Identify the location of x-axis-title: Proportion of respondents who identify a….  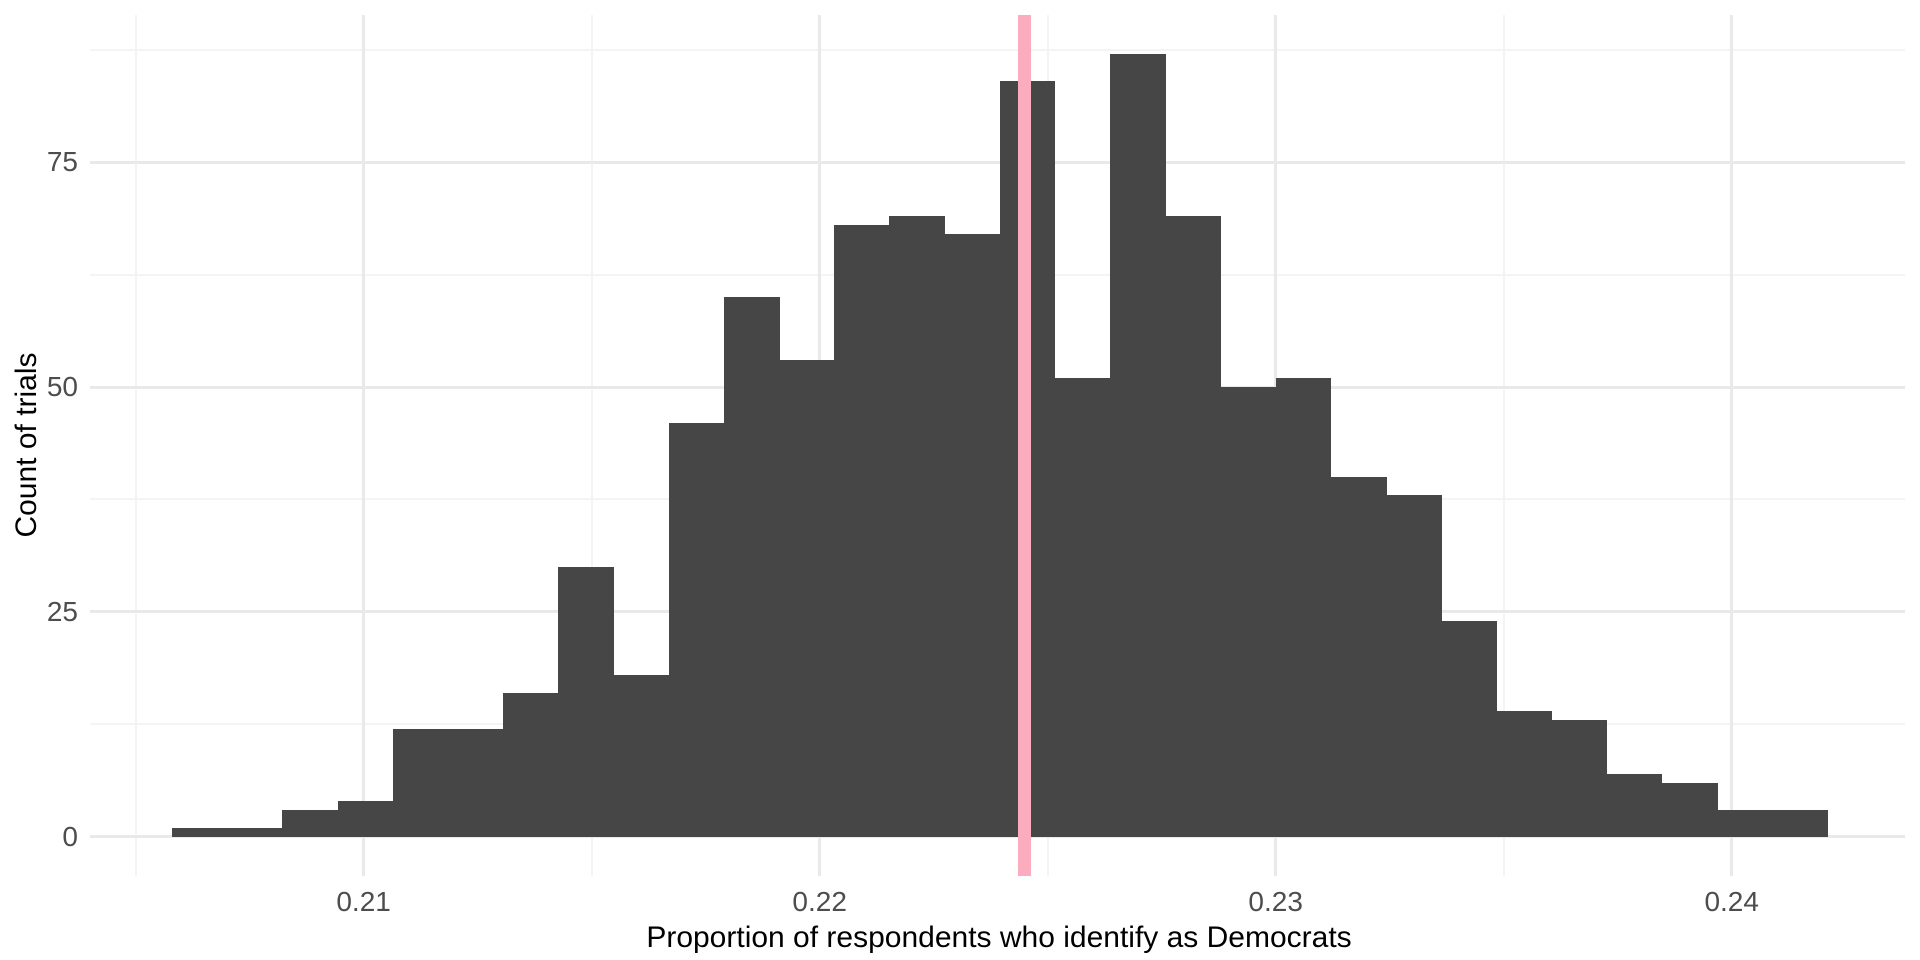
(999, 937).